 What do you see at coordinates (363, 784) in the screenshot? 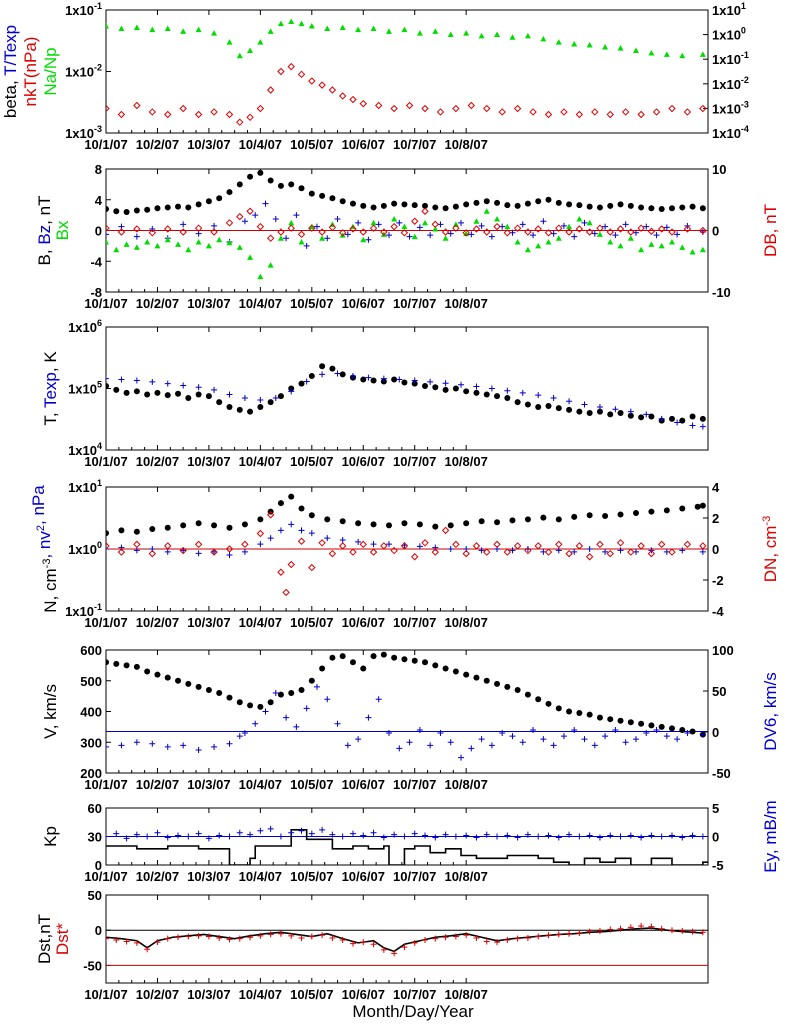
I see `x-tick-label: 10/6/07` at bounding box center [363, 784].